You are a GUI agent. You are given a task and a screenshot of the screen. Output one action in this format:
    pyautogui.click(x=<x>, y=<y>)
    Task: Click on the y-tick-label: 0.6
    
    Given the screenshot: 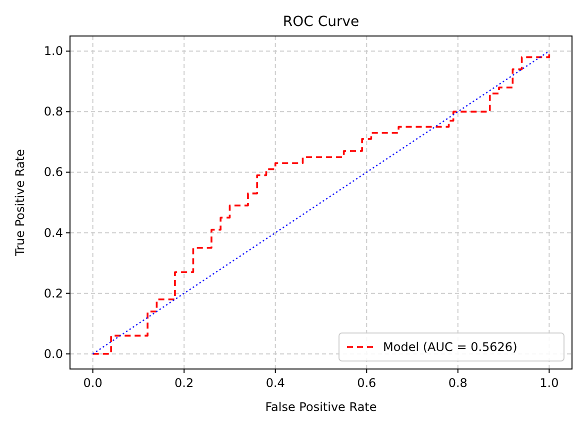 What is the action you would take?
    pyautogui.click(x=53, y=172)
    